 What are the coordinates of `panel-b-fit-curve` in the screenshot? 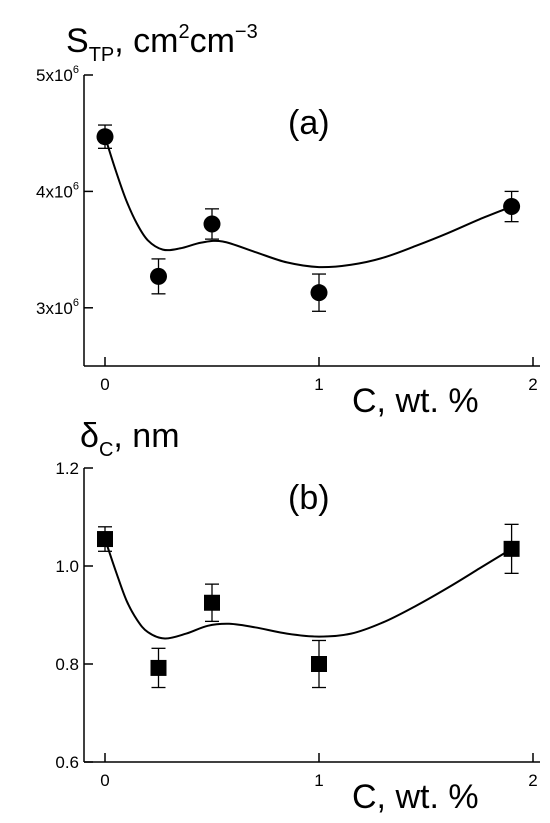 It's located at (308, 589).